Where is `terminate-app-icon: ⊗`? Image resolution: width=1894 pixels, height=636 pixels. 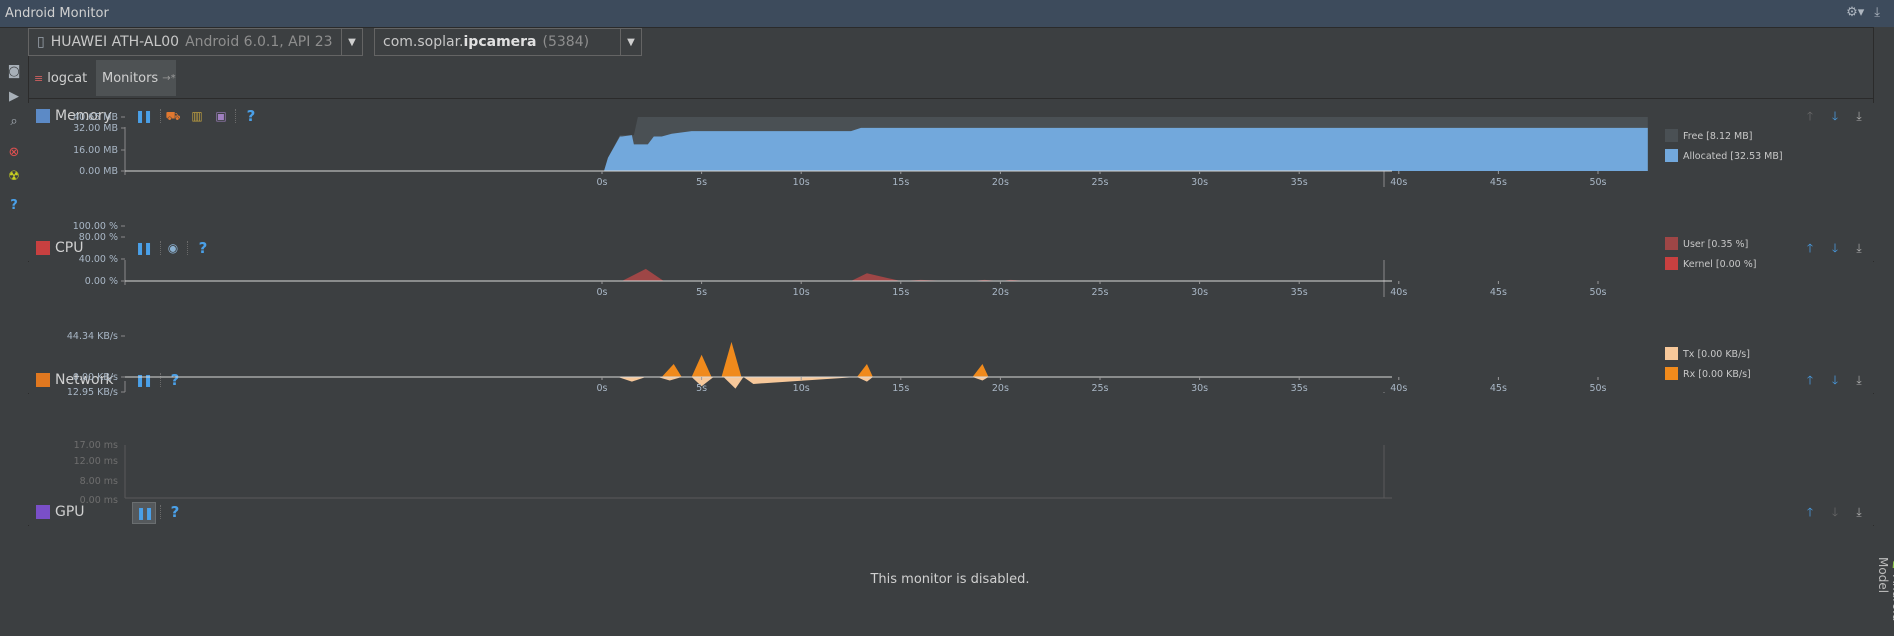 terminate-app-icon: ⊗ is located at coordinates (14, 152).